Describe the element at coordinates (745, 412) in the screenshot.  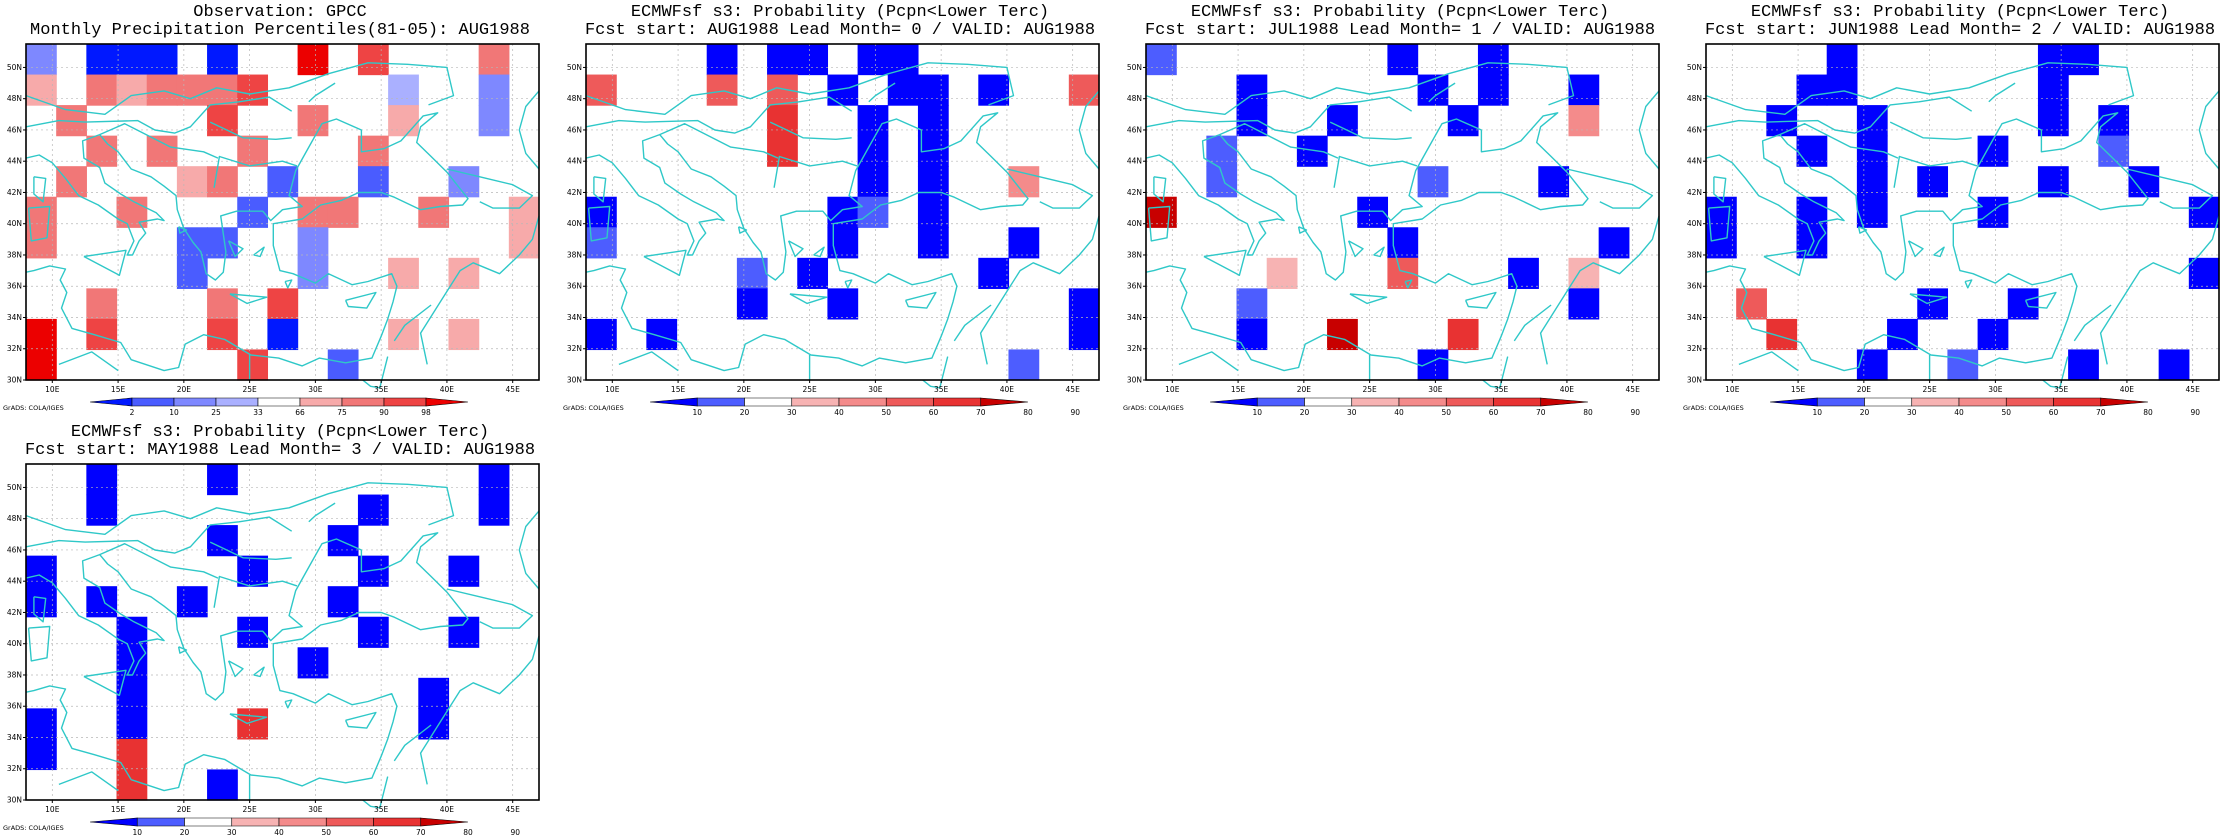
I see `colorbar-label: 20` at that location.